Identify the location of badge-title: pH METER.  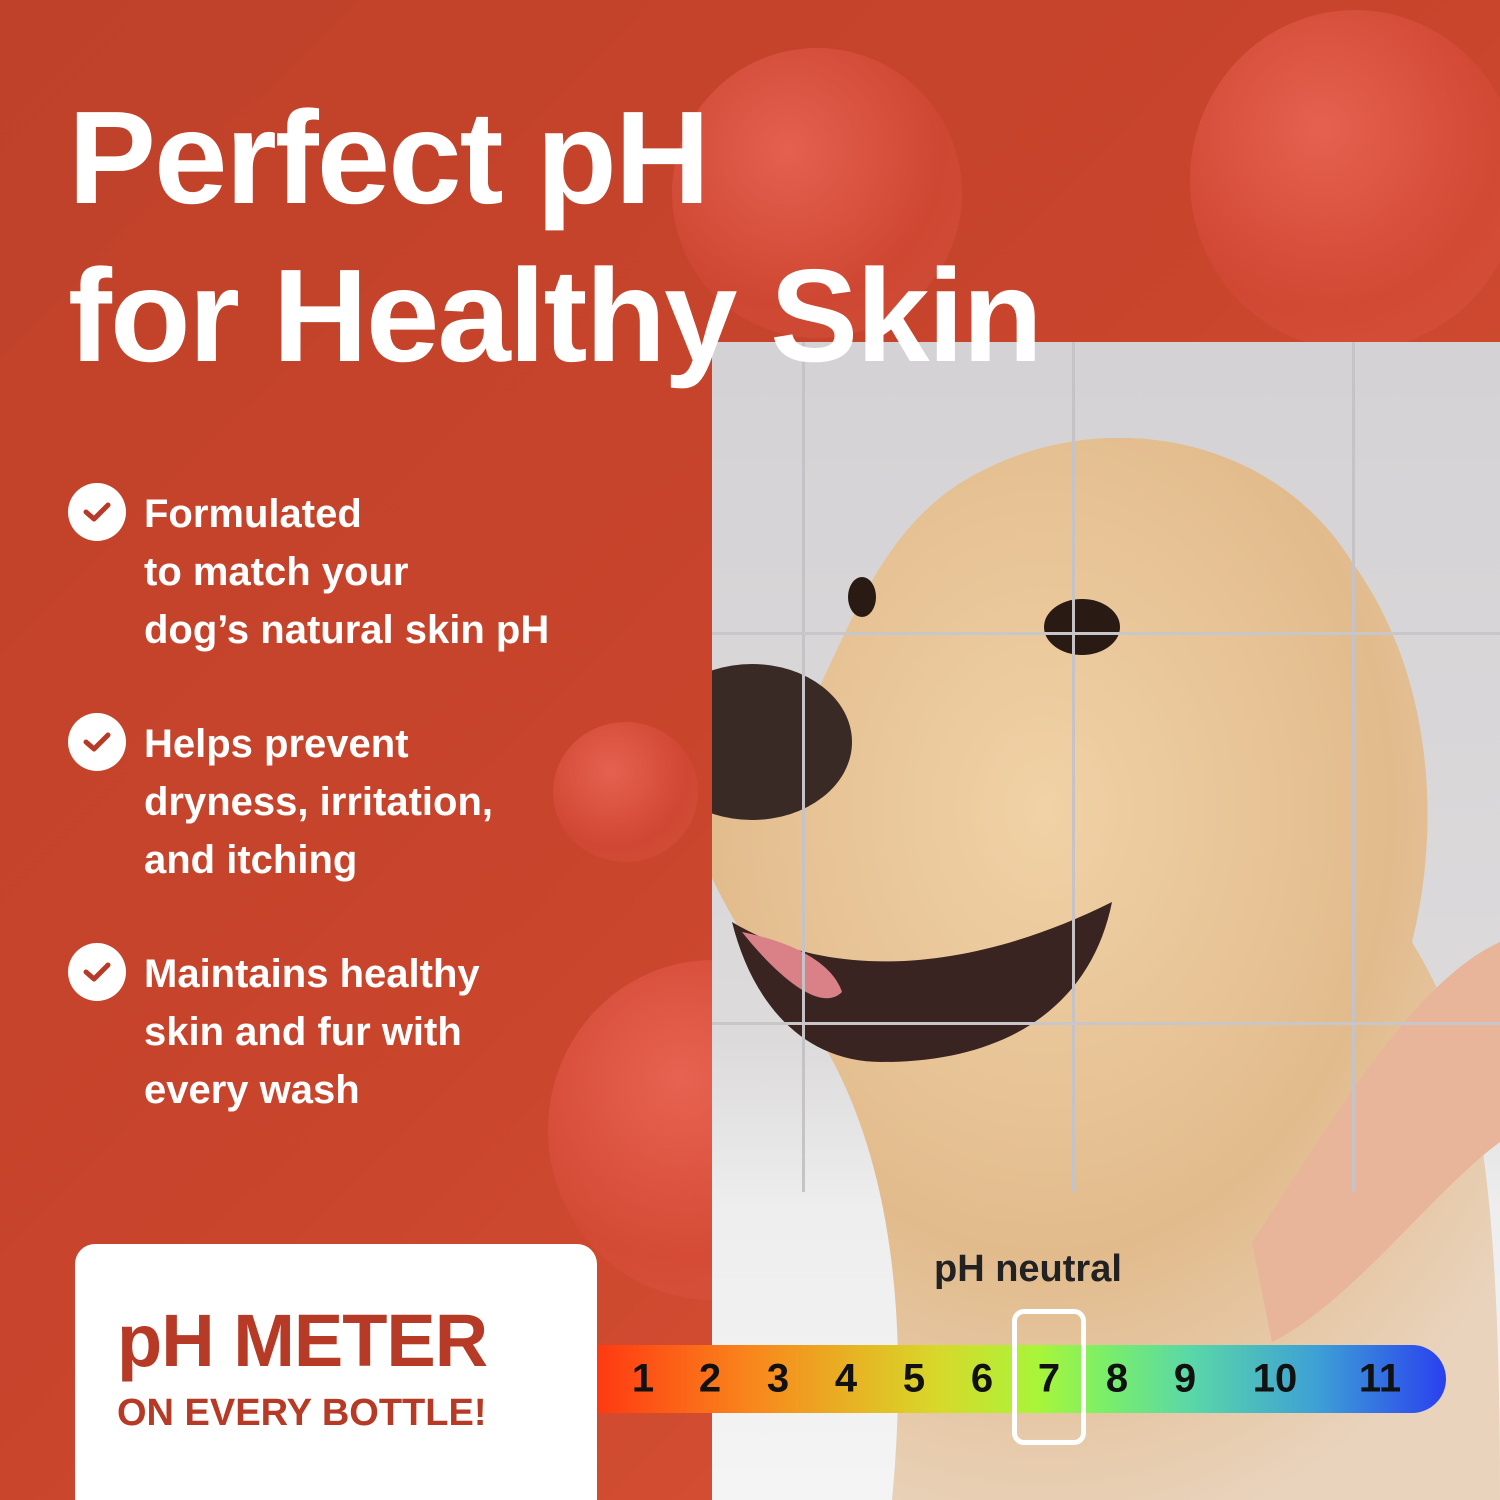
(302, 1340).